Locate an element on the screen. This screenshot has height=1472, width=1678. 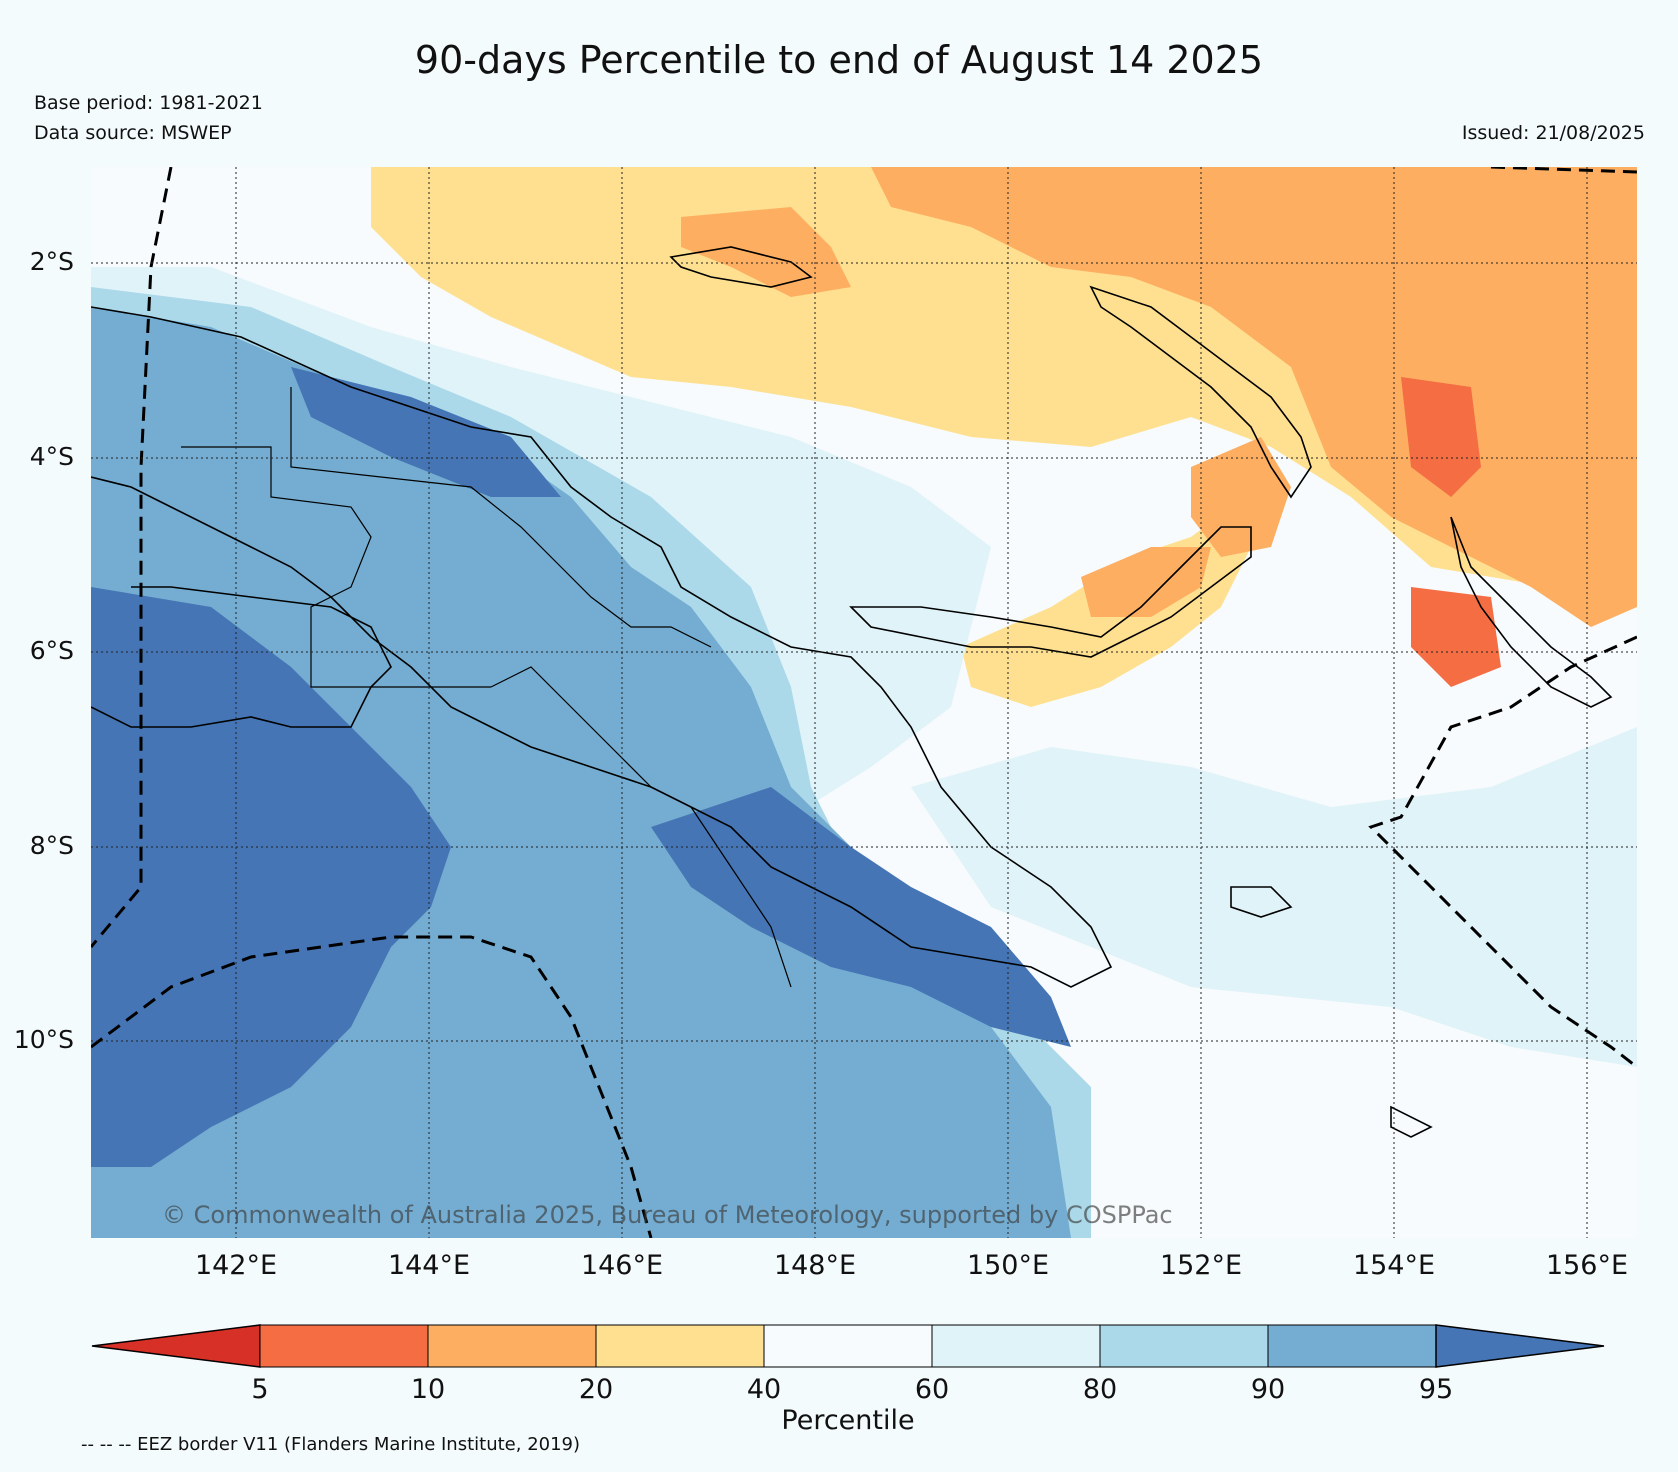
lon-label-156e: 156°E is located at coordinates (1587, 1265).